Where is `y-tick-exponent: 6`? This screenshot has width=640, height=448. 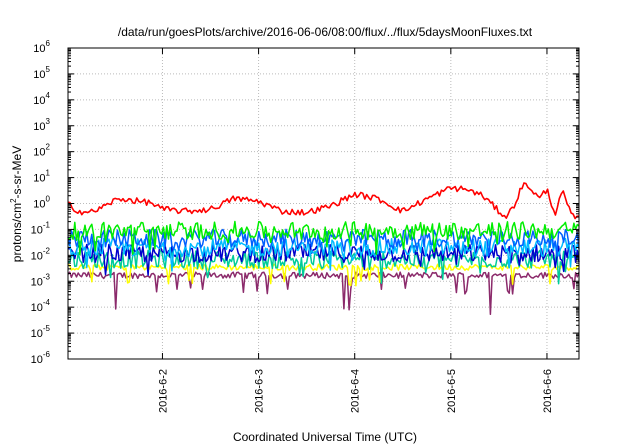 y-tick-exponent: 6 is located at coordinates (48, 43).